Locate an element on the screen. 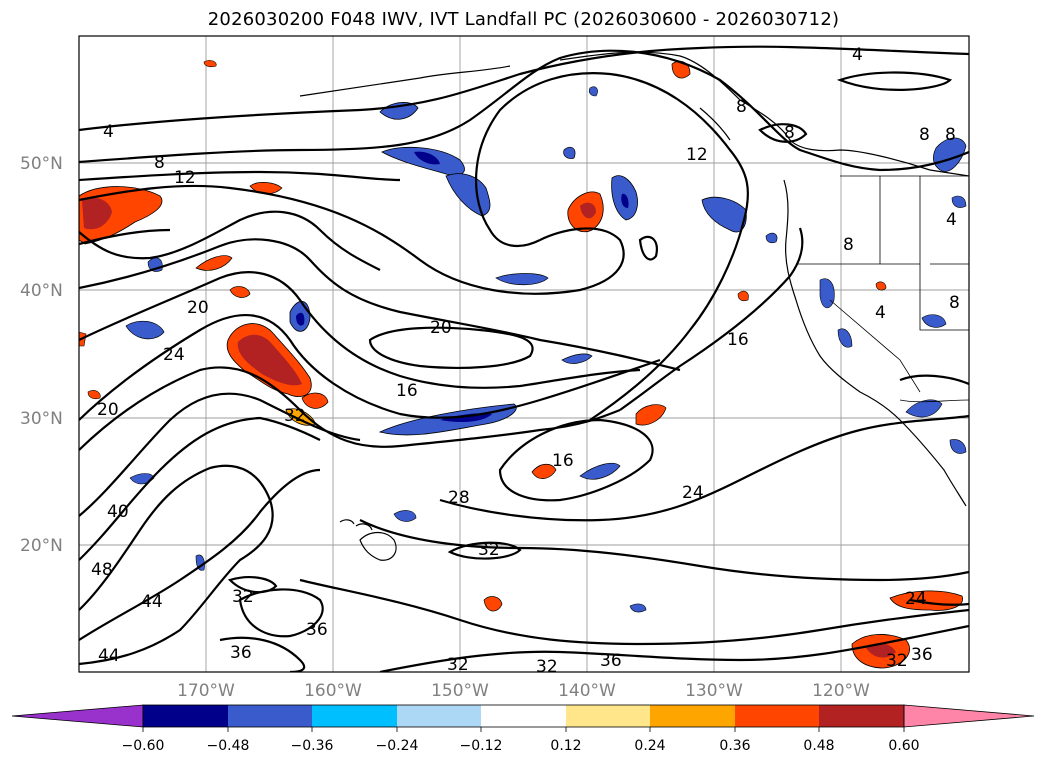 This screenshot has height=765, width=1047. colorbar-extend-low is located at coordinates (77, 716).